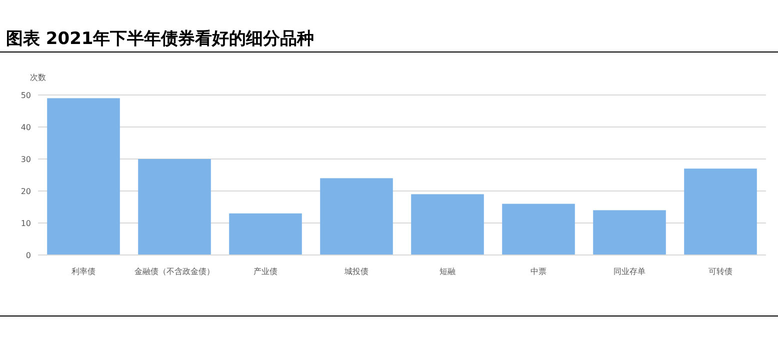 Image resolution: width=778 pixels, height=345 pixels. What do you see at coordinates (174, 271) in the screenshot?
I see `x-tick-label: 金融债（不含政金债）` at bounding box center [174, 271].